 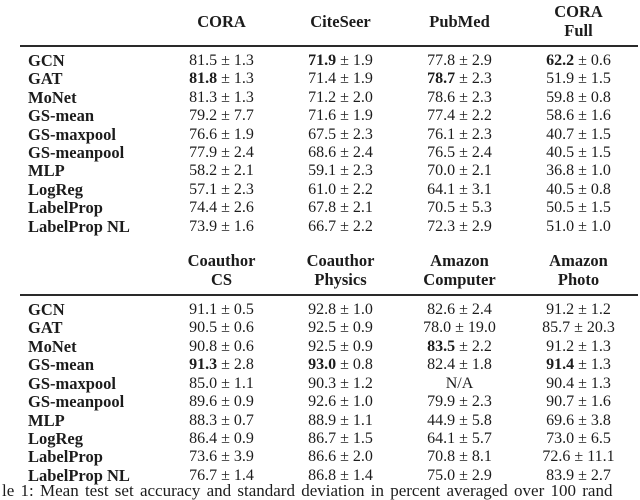 What do you see at coordinates (594, 420) in the screenshot?
I see `std-deviation: ± 3.8` at bounding box center [594, 420].